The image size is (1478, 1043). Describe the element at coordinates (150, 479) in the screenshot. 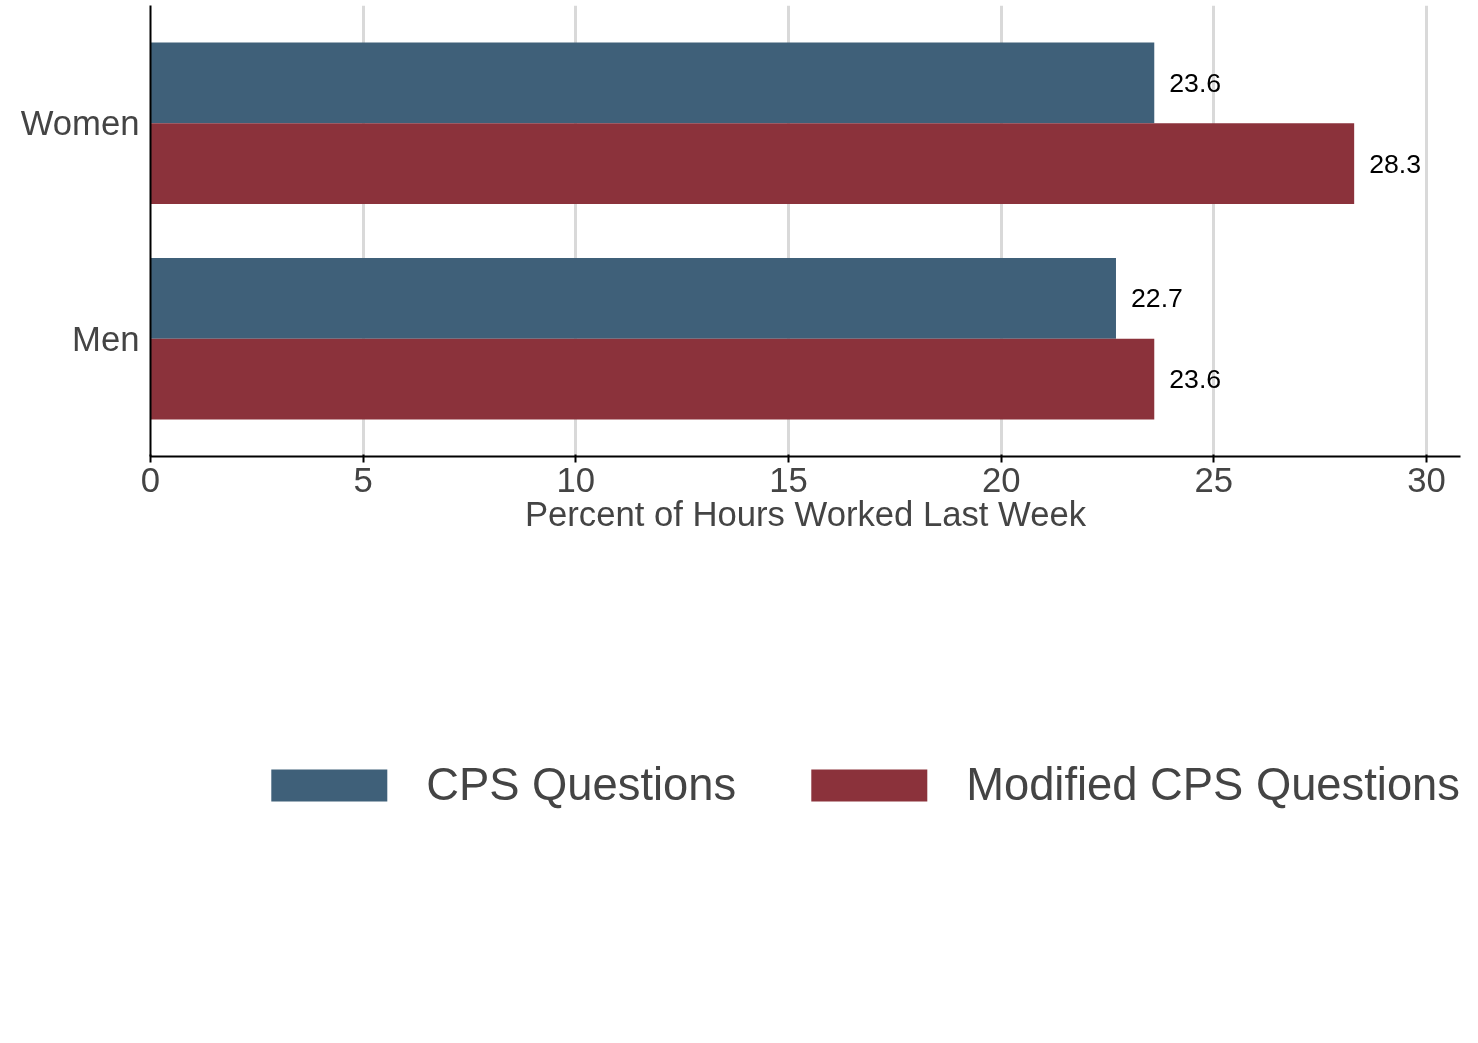

I see `x-tick-label: 0` at that location.